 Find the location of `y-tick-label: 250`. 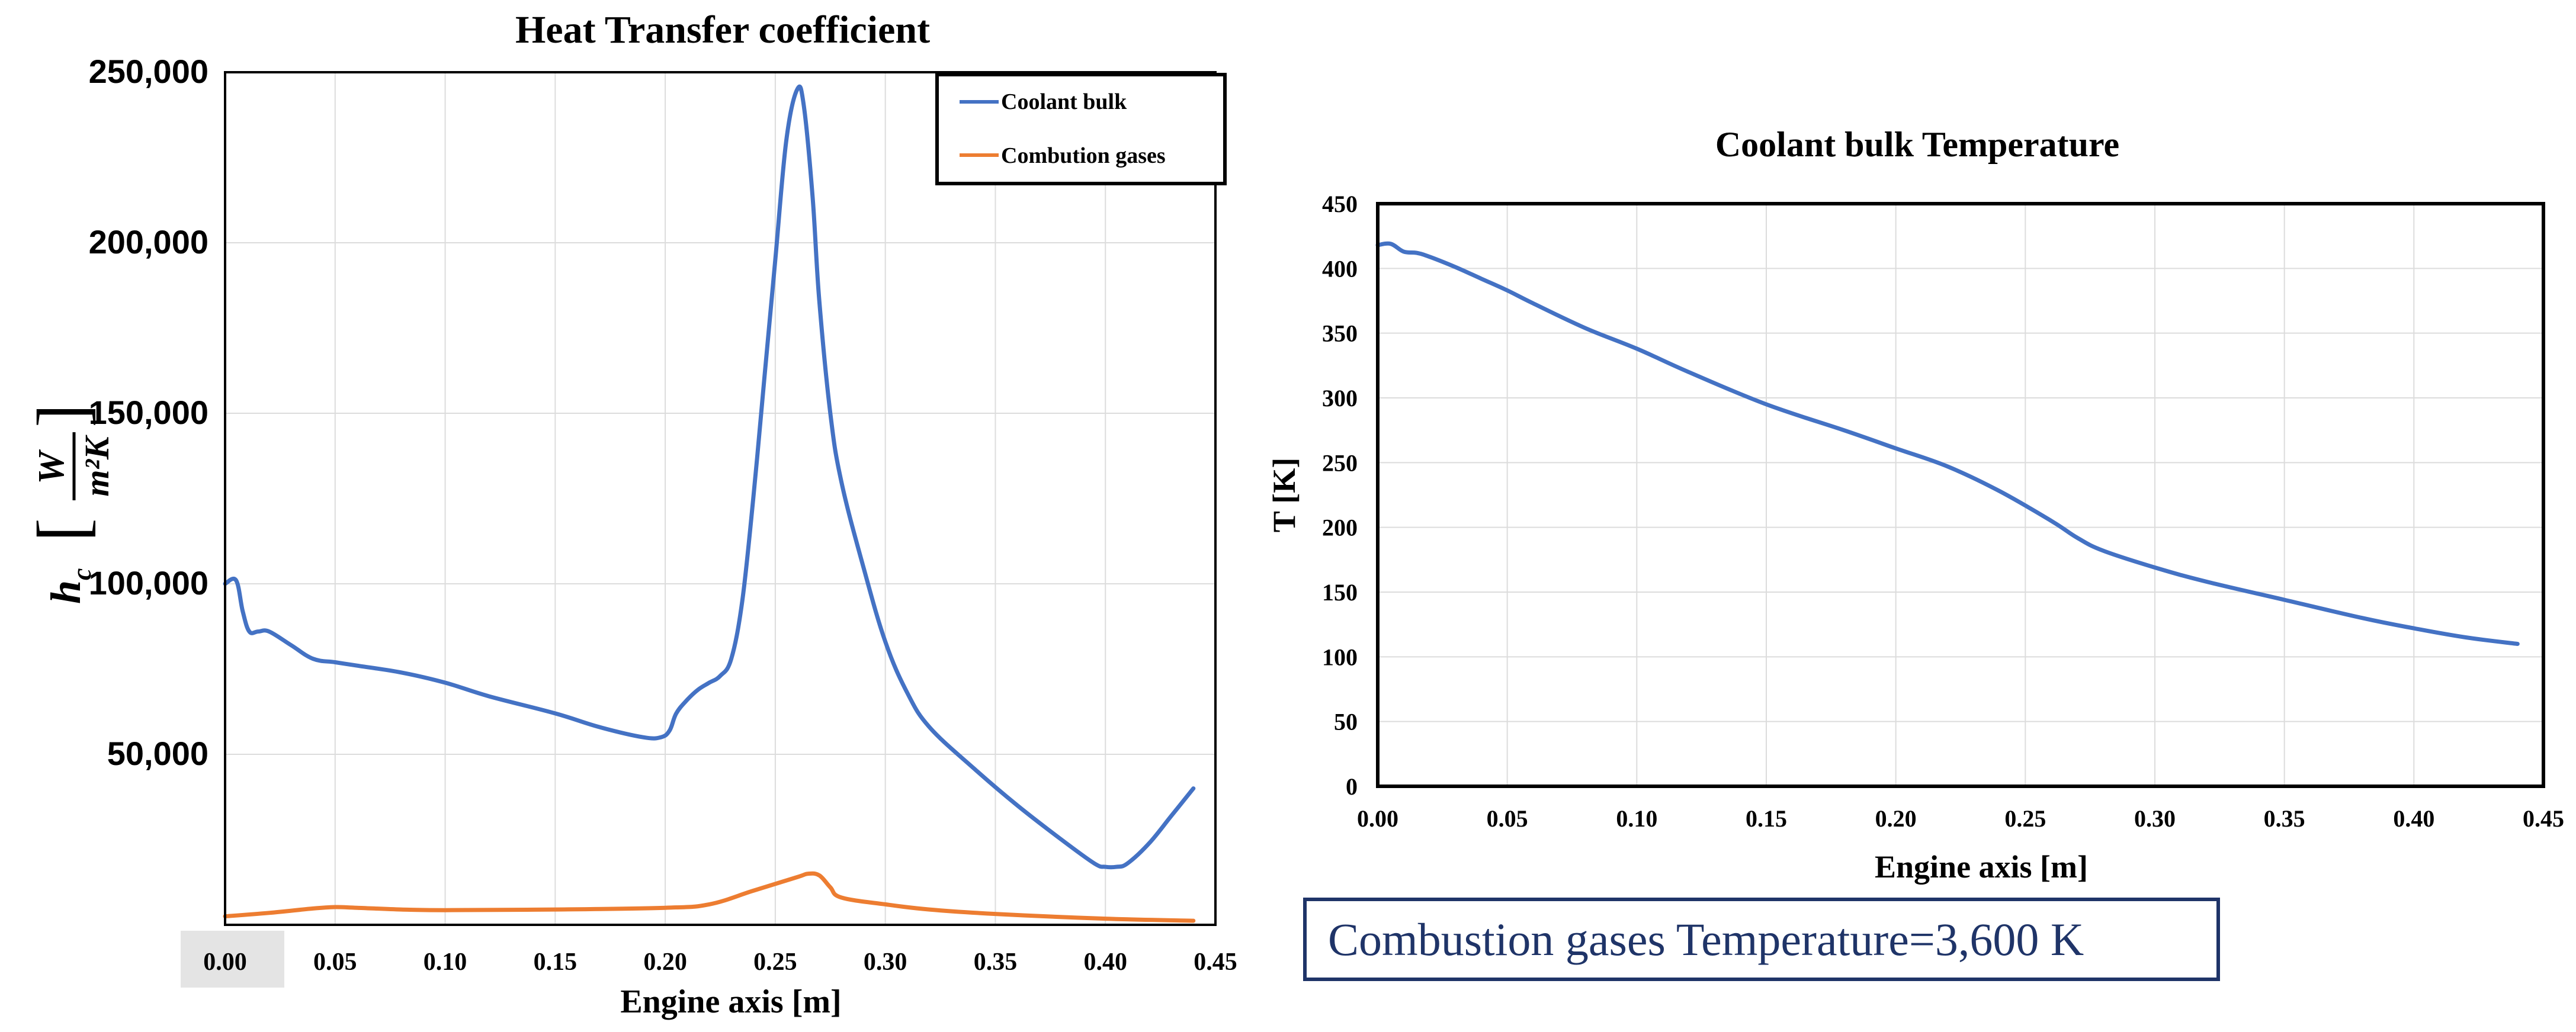

y-tick-label: 250 is located at coordinates (1340, 462).